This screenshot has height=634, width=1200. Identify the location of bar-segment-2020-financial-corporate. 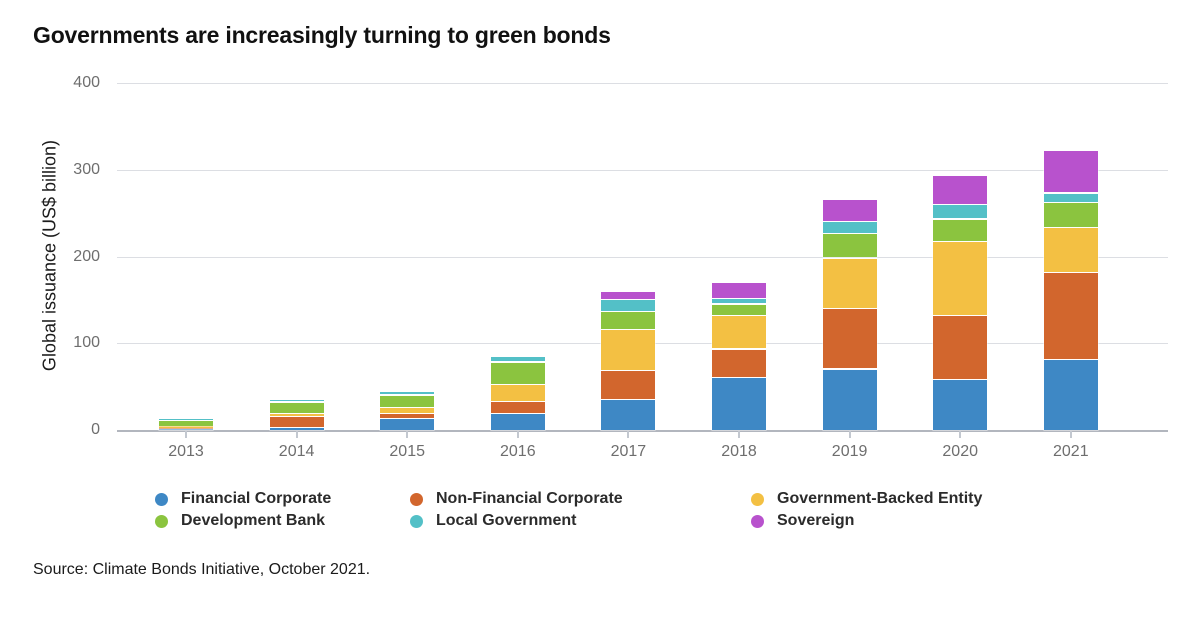
(960, 405).